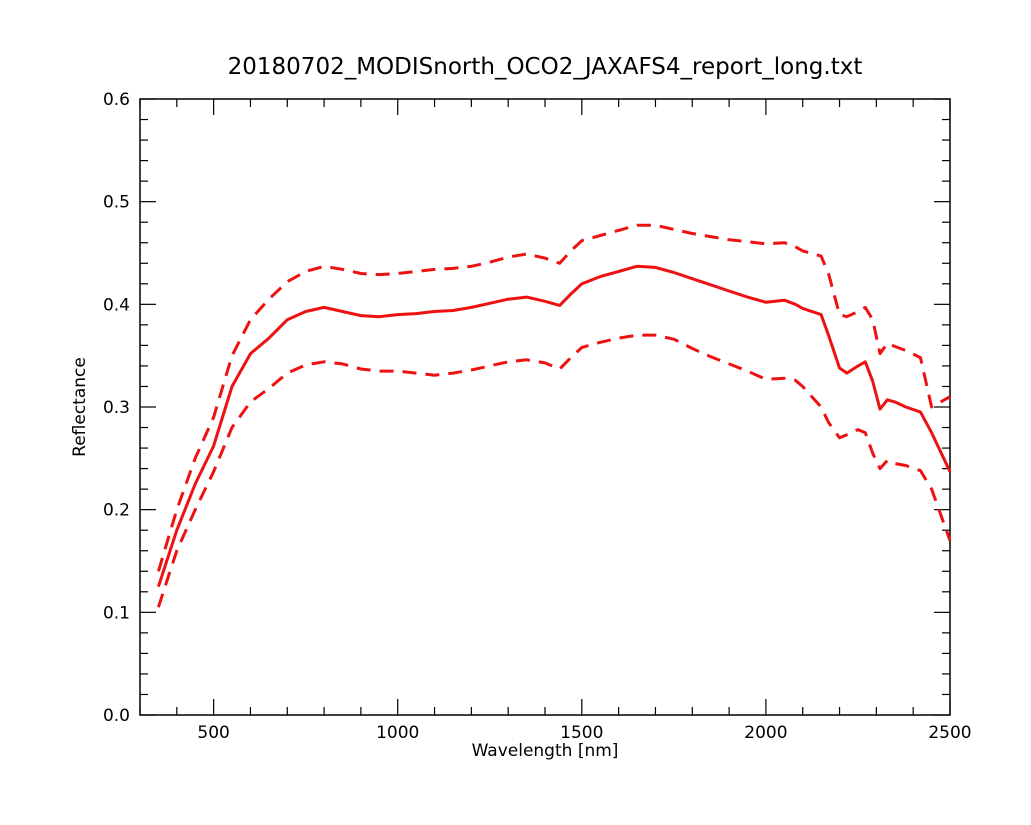  Describe the element at coordinates (116, 613) in the screenshot. I see `y-tick-label: 0.1` at that location.